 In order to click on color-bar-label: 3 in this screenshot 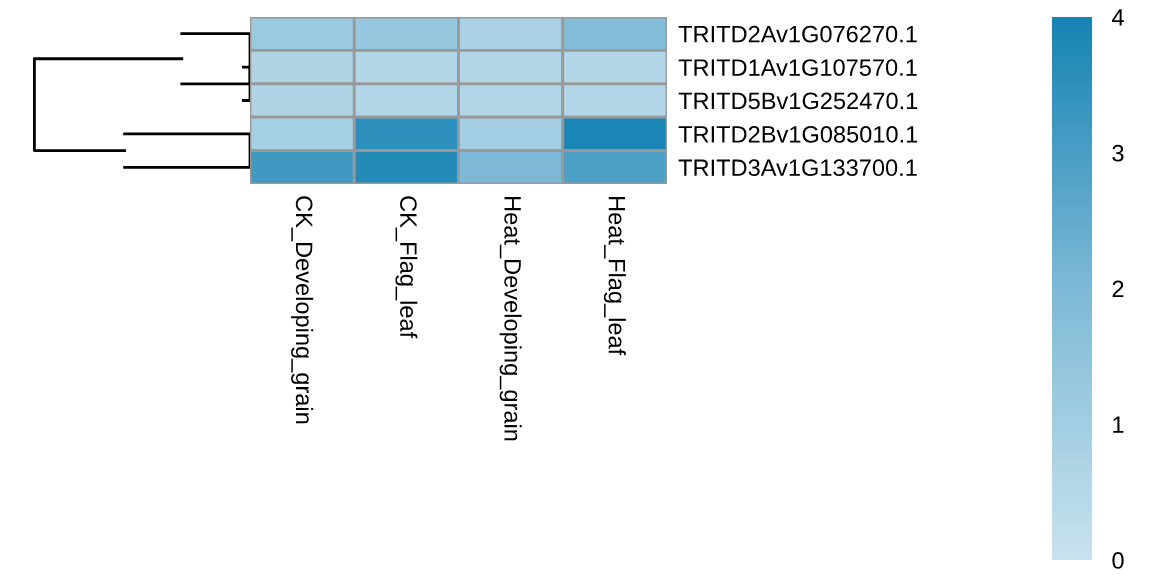, I will do `click(1118, 153)`.